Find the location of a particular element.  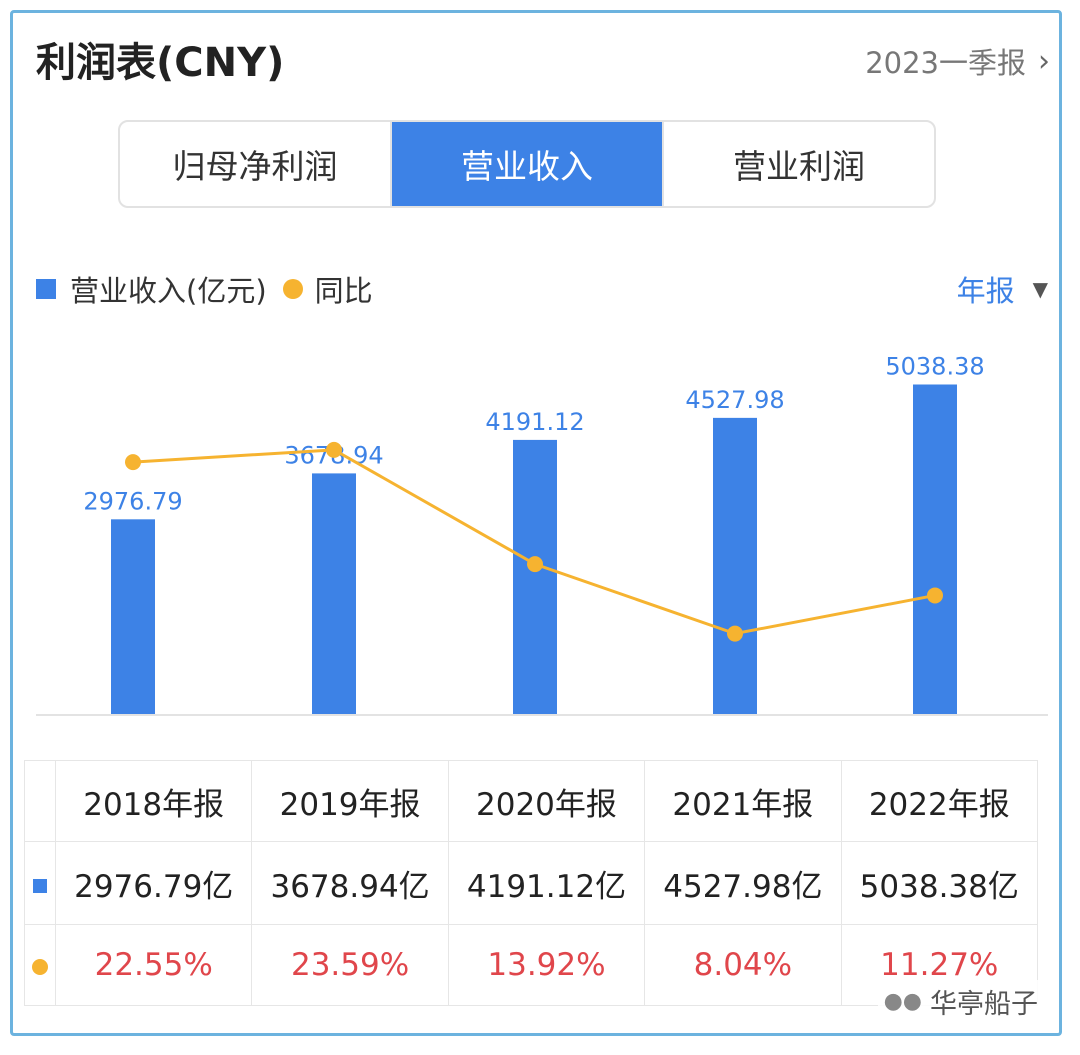

table-cell-yoy: 13.92% is located at coordinates (546, 965).